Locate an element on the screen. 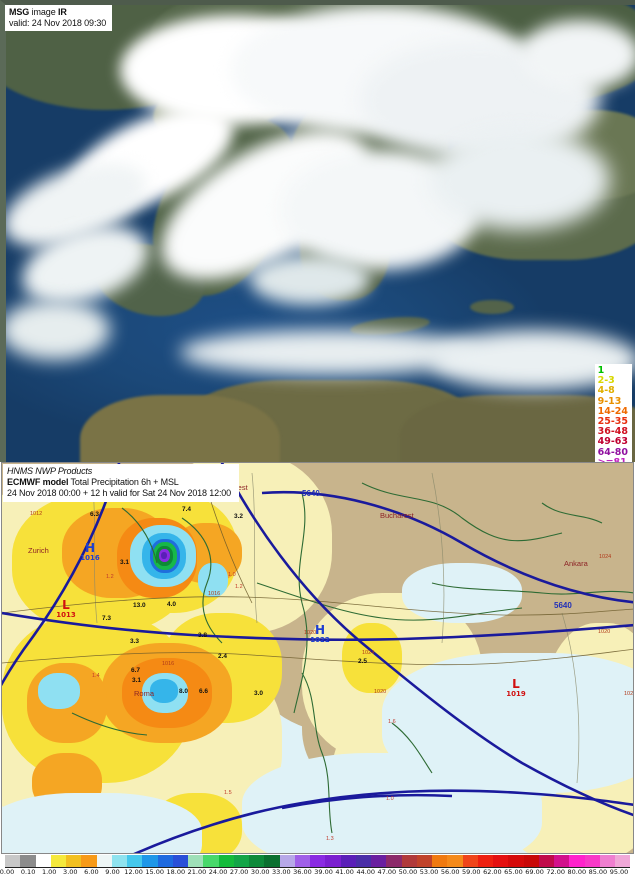  colorbar-tick-0: 0.00 is located at coordinates (7, 872).